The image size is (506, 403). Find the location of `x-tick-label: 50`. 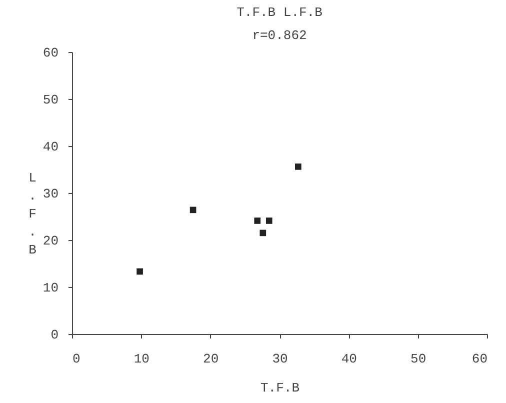

x-tick-label: 50 is located at coordinates (418, 359).